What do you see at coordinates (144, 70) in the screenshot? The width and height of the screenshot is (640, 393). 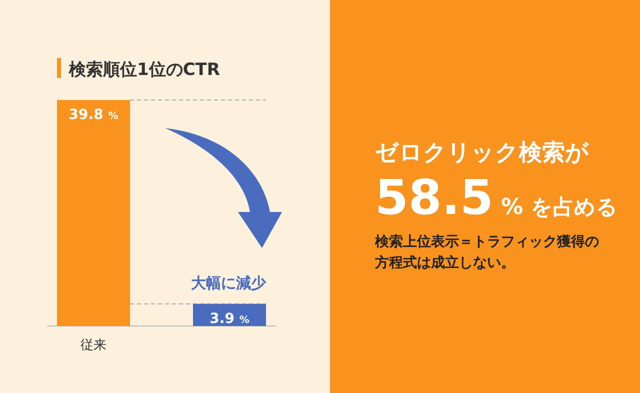 I see `chart-title: 検索順位1位のCTR` at bounding box center [144, 70].